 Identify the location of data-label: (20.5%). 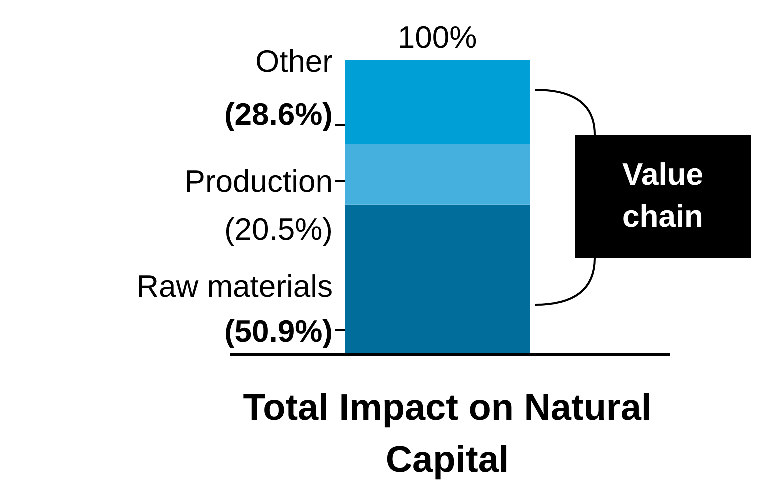
(278, 229).